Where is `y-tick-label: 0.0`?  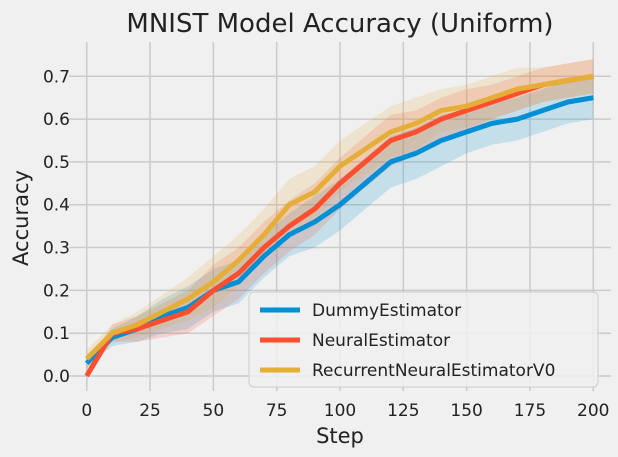 y-tick-label: 0.0 is located at coordinates (56, 377).